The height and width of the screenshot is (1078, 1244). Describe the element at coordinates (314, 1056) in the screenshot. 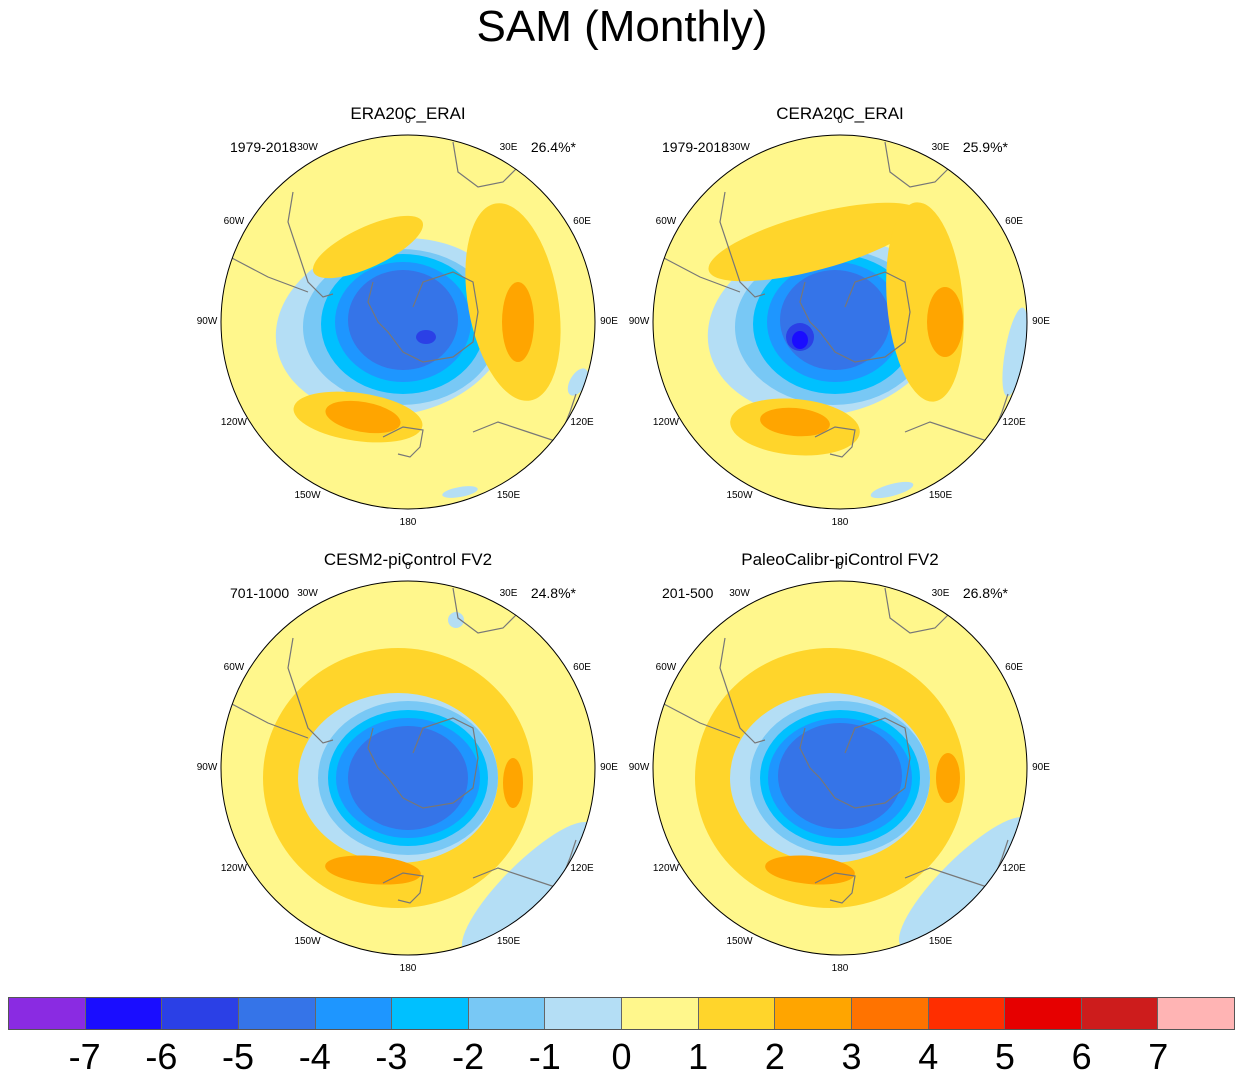

I see `colorbar-label: -4` at that location.